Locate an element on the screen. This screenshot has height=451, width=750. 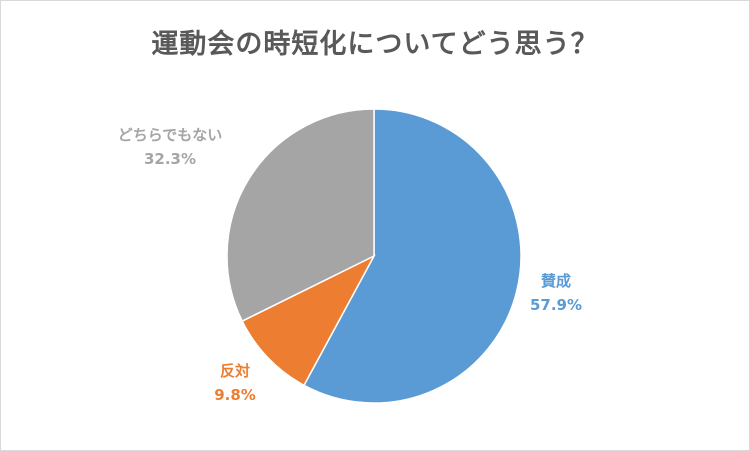
slice-category-label: どちらでもない is located at coordinates (170, 135).